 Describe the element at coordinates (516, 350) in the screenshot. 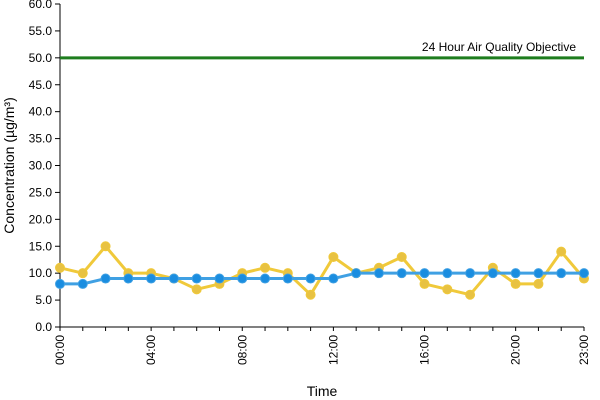

I see `x-tick-label: 20:00` at that location.